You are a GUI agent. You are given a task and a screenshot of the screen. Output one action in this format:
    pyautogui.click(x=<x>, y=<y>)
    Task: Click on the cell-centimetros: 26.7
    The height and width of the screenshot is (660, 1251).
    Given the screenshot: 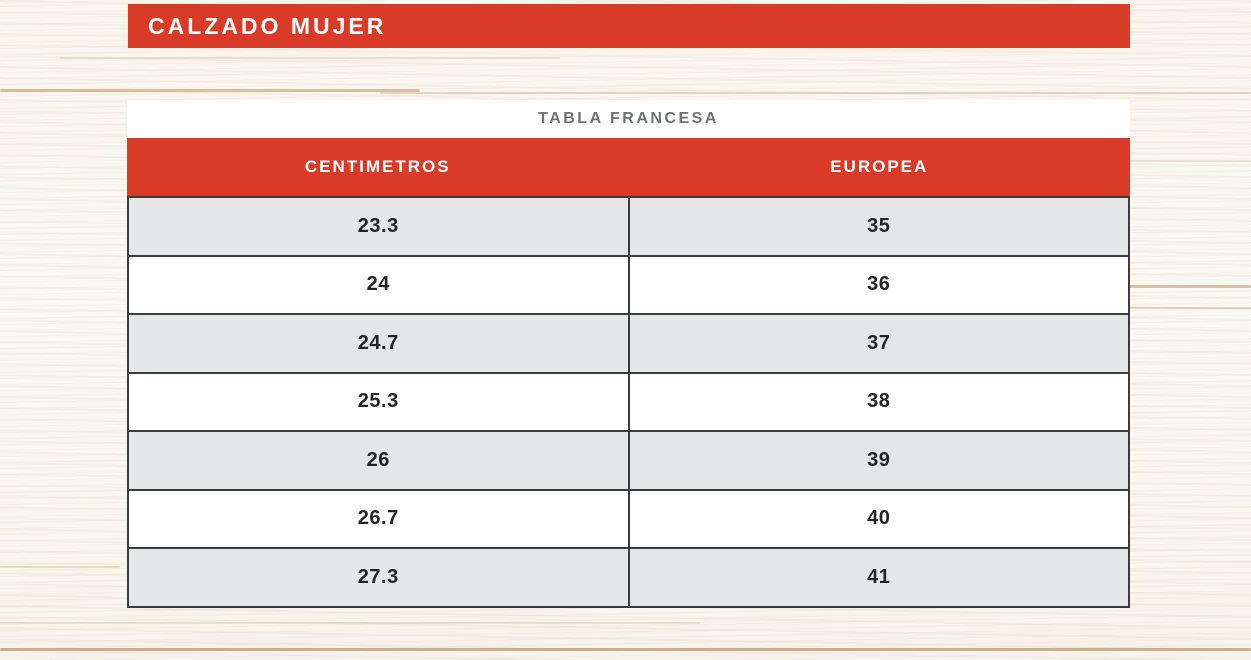 What is the action you would take?
    pyautogui.click(x=378, y=518)
    